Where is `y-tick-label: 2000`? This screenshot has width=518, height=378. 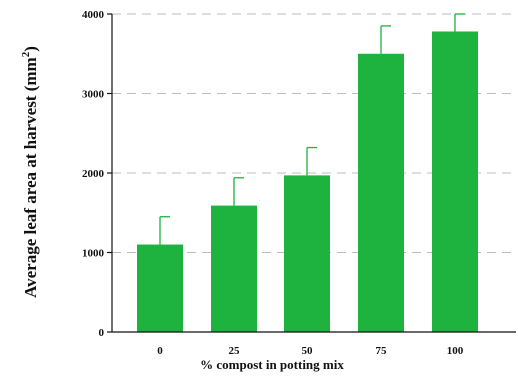
y-tick-label: 2000 is located at coordinates (93, 174).